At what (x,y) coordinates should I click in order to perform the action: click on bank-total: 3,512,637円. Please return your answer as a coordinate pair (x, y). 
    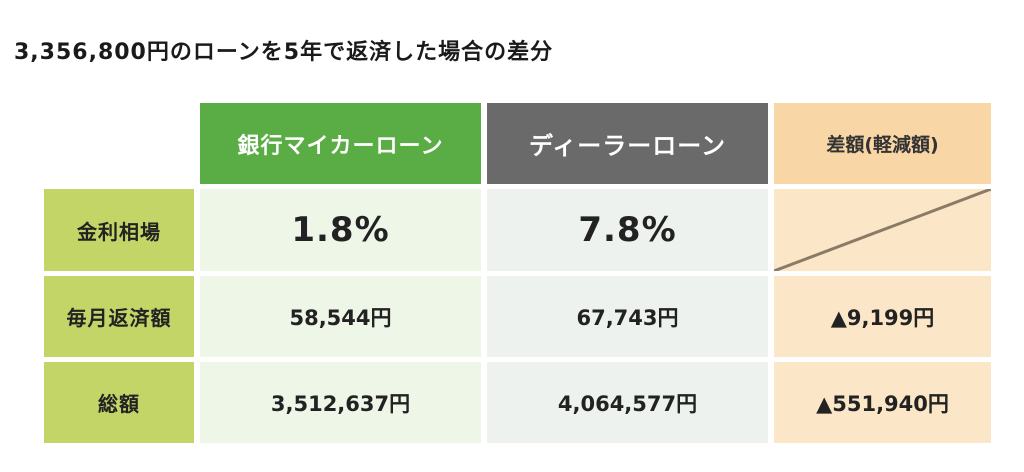
    Looking at the image, I should click on (340, 402).